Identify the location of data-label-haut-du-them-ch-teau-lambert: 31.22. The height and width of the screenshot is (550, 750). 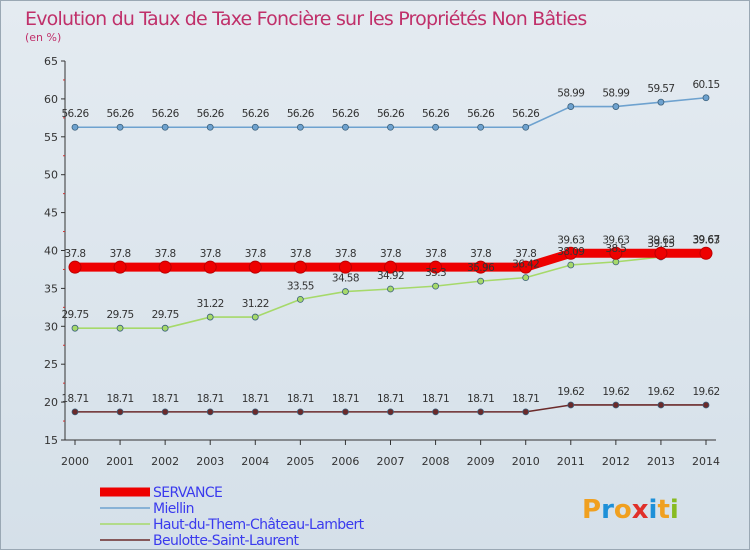
(210, 304).